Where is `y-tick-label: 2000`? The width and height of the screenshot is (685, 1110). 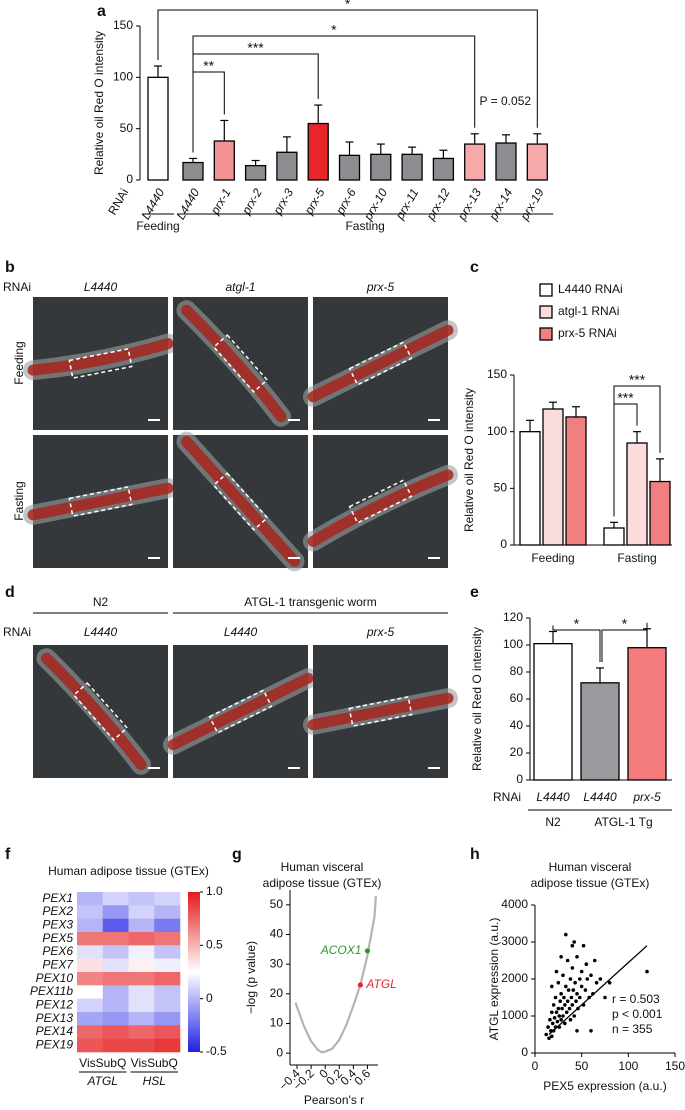 y-tick-label: 2000 is located at coordinates (514, 978).